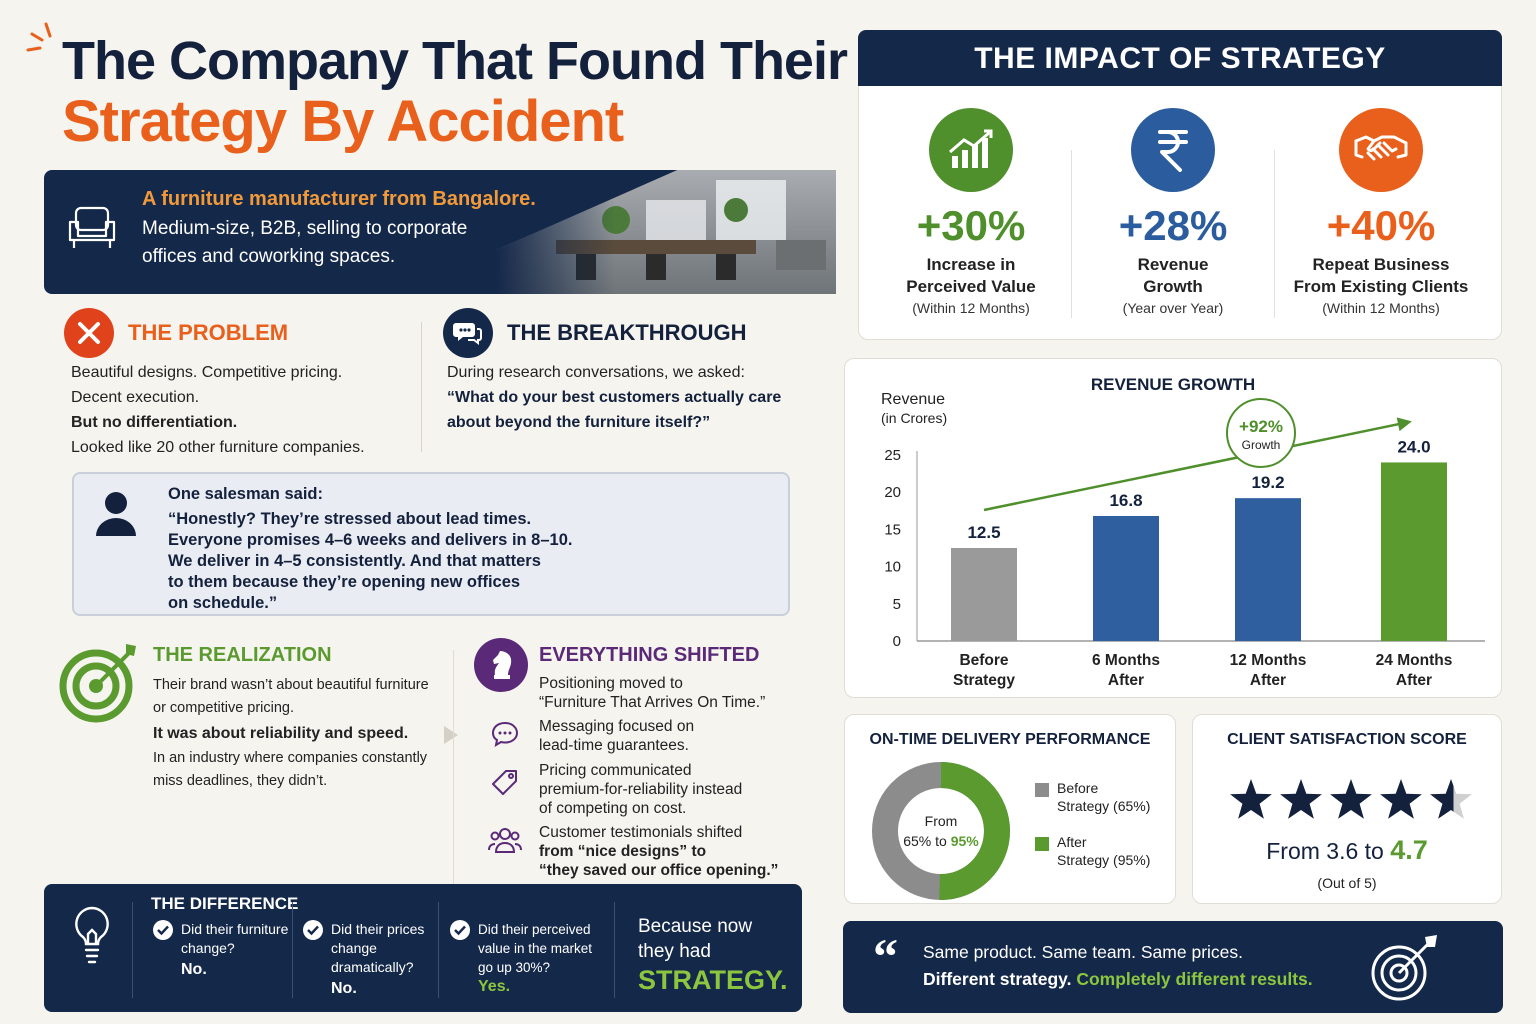 The image size is (1536, 1024). What do you see at coordinates (92, 935) in the screenshot?
I see `lightbulb-icon` at bounding box center [92, 935].